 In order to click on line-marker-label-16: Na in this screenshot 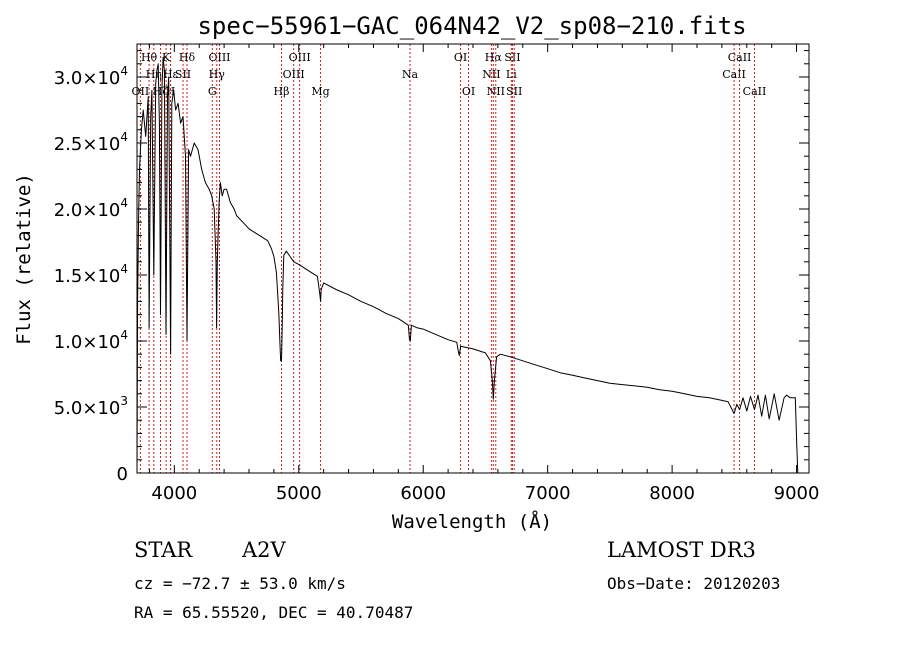, I will do `click(410, 74)`.